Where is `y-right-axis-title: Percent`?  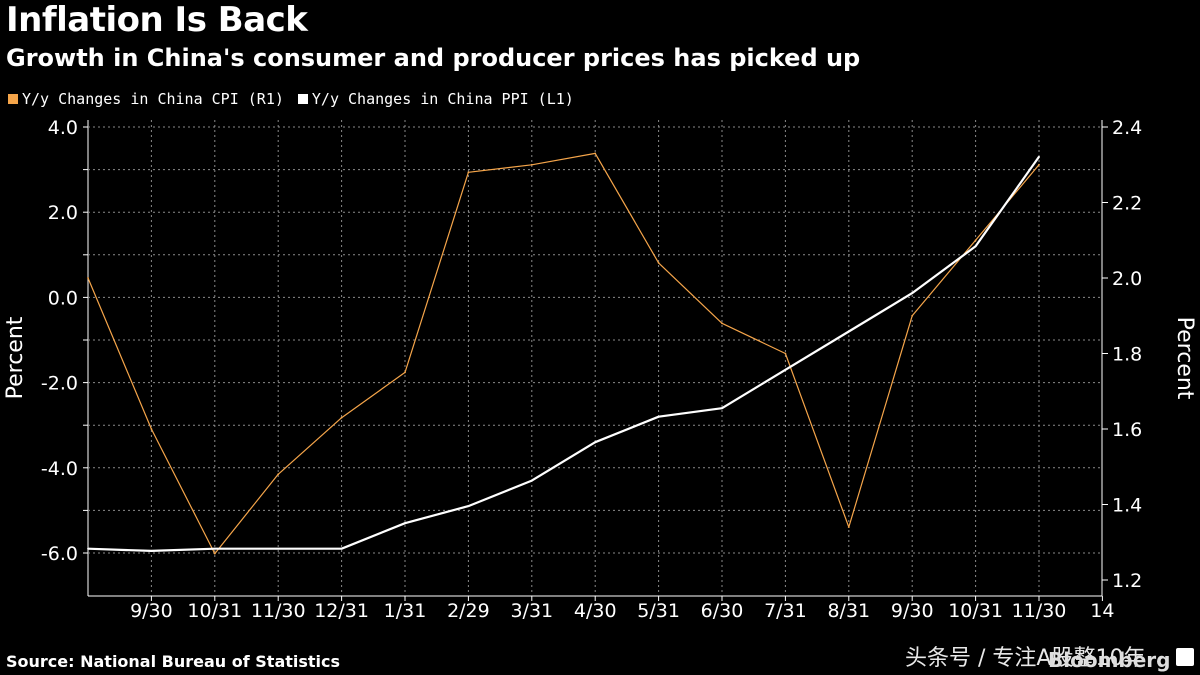
y-right-axis-title: Percent is located at coordinates (1184, 358).